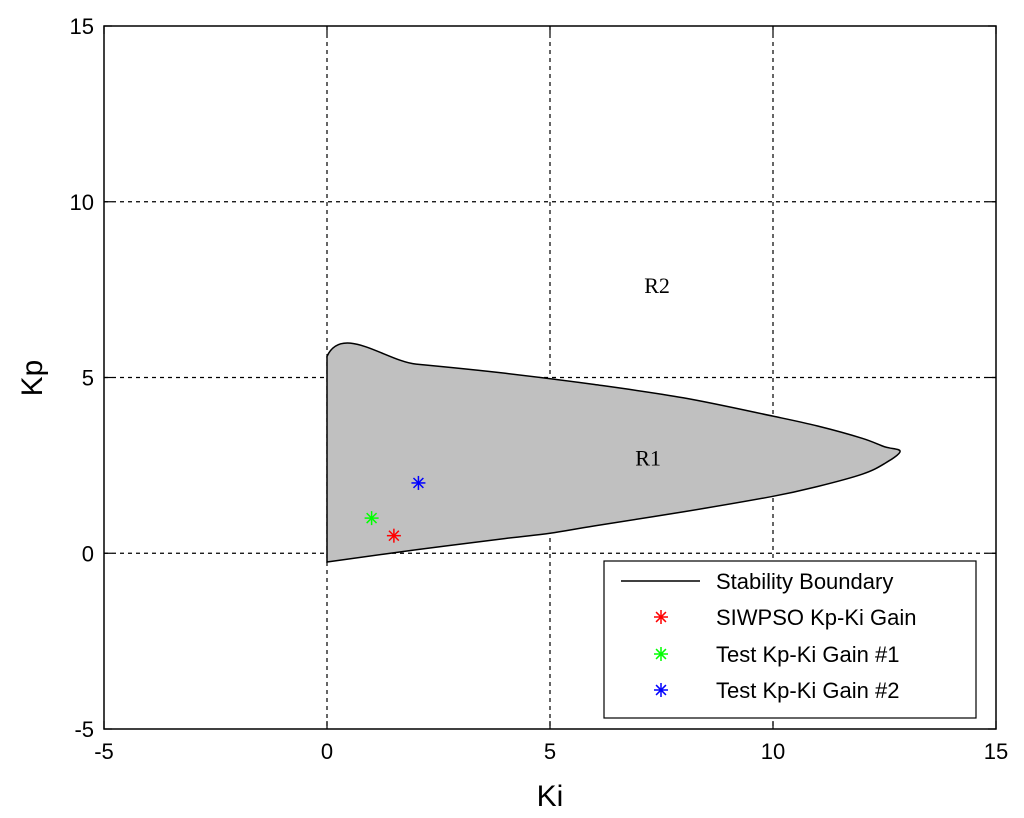 This screenshot has height=818, width=1024. Describe the element at coordinates (82, 26) in the screenshot. I see `y-tick-label: 15` at that location.